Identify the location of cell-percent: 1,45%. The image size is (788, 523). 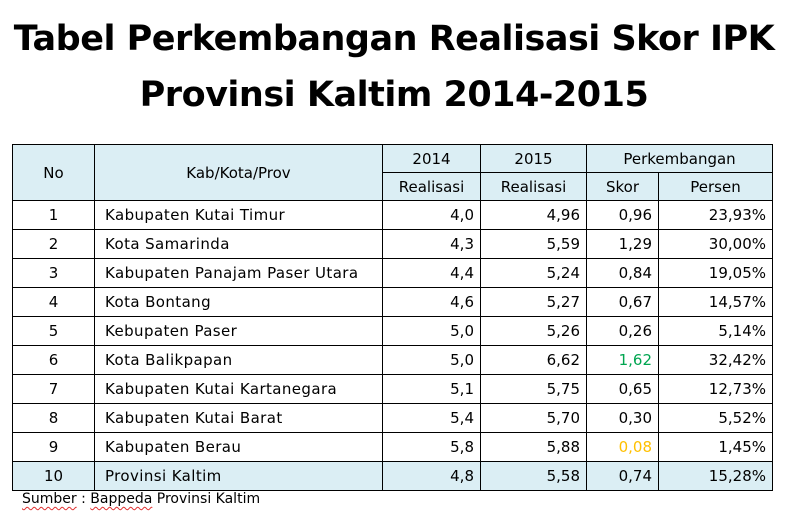
(715, 447).